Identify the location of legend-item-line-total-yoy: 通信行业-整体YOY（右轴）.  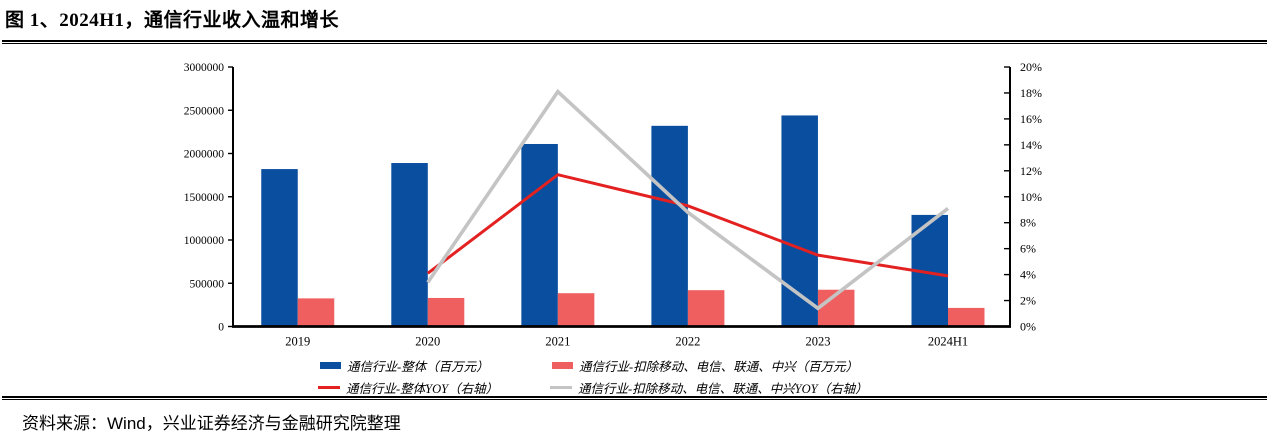
(408, 387).